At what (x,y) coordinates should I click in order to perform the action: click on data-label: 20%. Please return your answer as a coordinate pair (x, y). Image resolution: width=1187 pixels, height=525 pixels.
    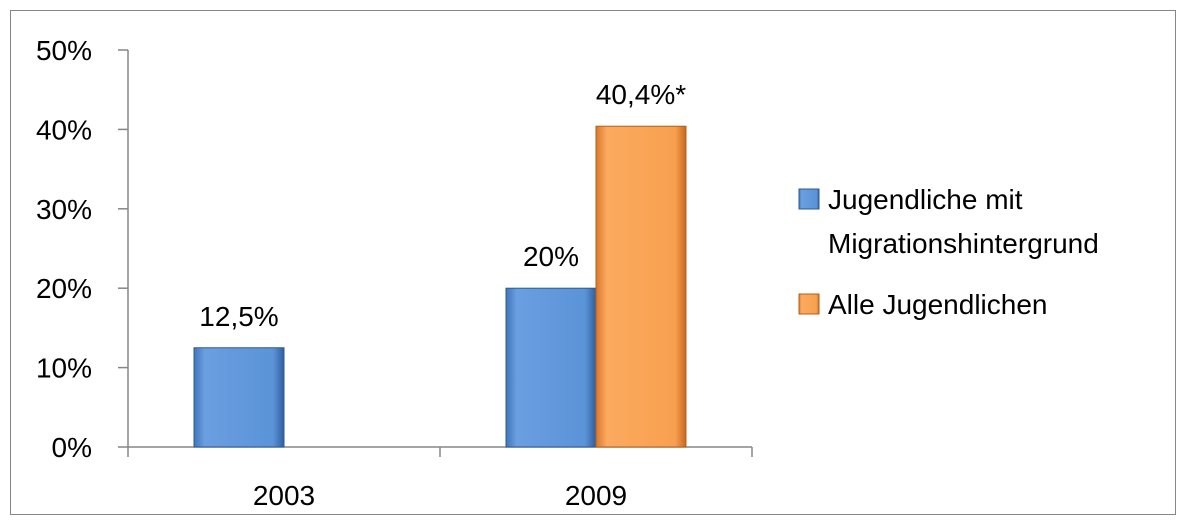
    Looking at the image, I should click on (551, 256).